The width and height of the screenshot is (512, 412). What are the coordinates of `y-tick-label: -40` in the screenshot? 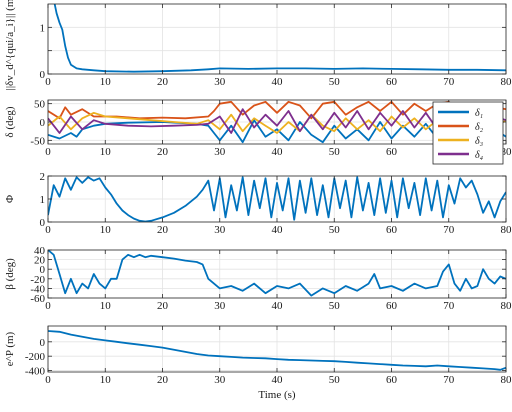 It's located at (37, 289).